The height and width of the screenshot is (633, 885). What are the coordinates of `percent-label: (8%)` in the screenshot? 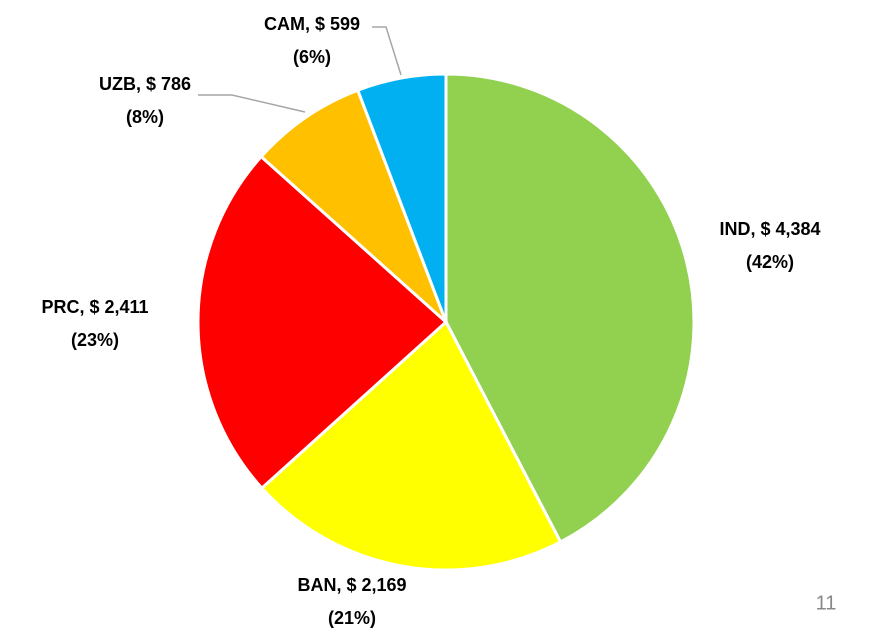 It's located at (145, 117).